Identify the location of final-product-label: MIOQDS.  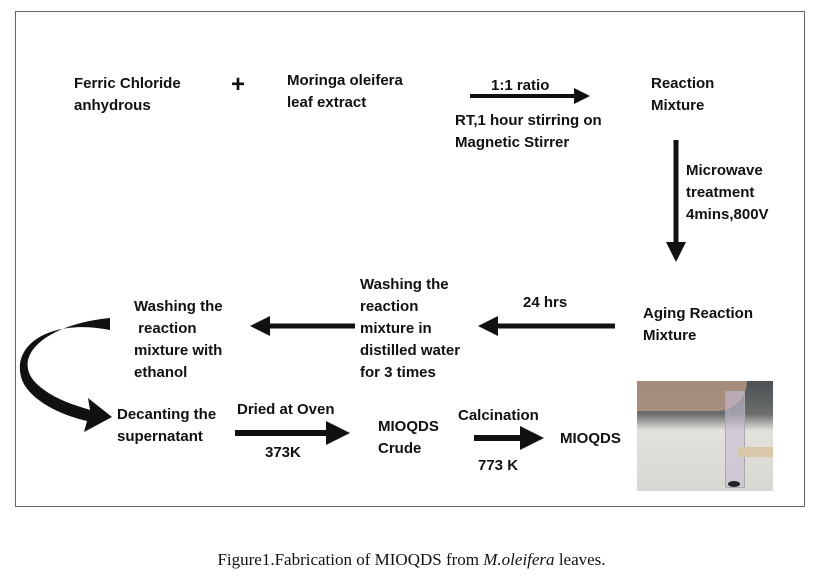
(590, 438).